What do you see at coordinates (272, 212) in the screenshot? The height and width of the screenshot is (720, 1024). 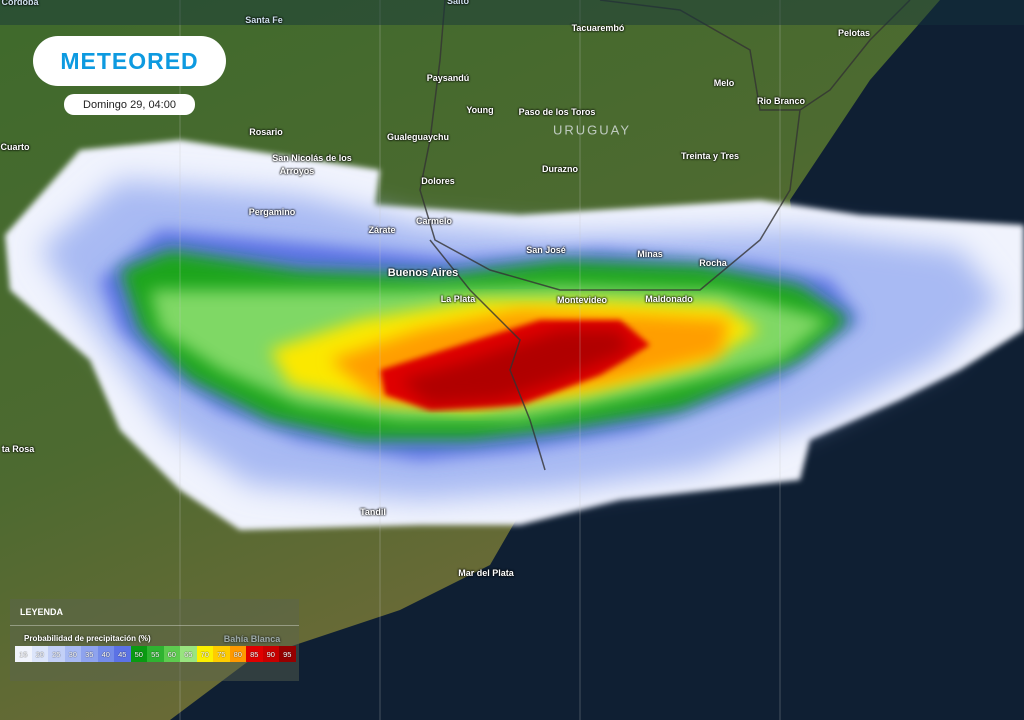 I see `city-label: Pergamino` at bounding box center [272, 212].